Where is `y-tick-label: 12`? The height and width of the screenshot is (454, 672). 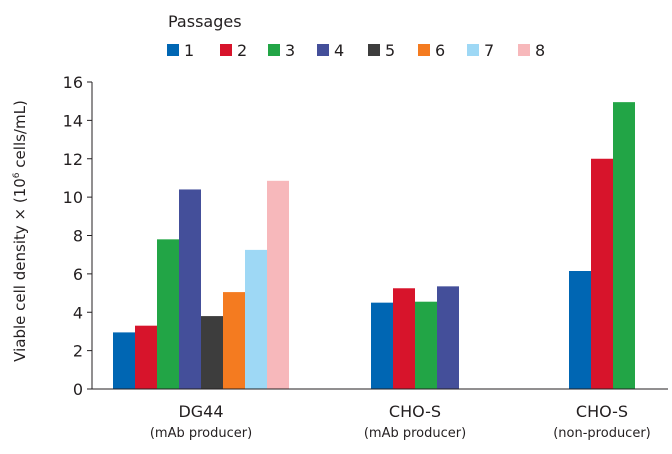 y-tick-label: 12 is located at coordinates (73, 159).